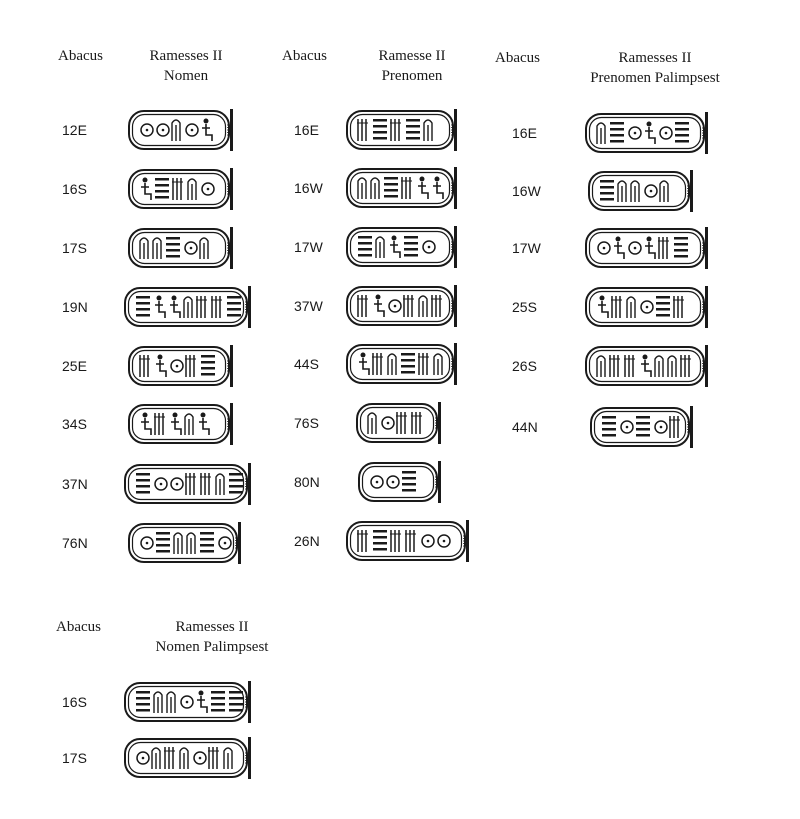 The image size is (800, 819). I want to click on cartouche-column-header: Ramesse II Prenomen, so click(411, 66).